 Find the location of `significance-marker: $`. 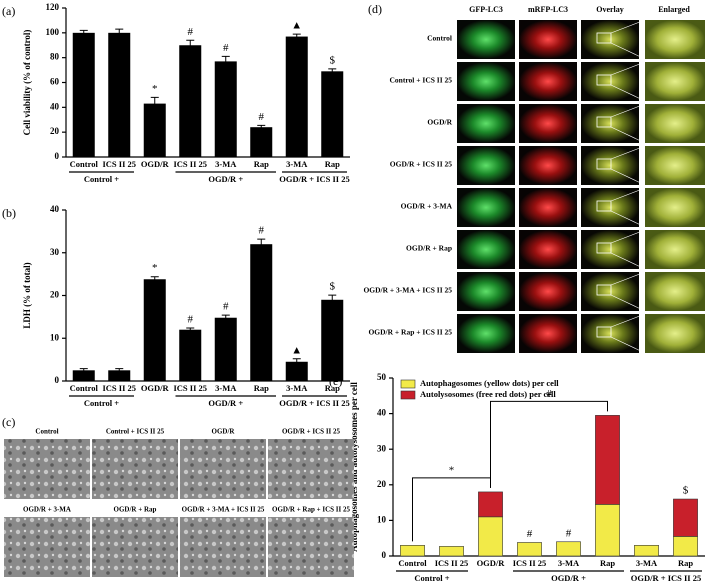

significance-marker: $ is located at coordinates (333, 287).